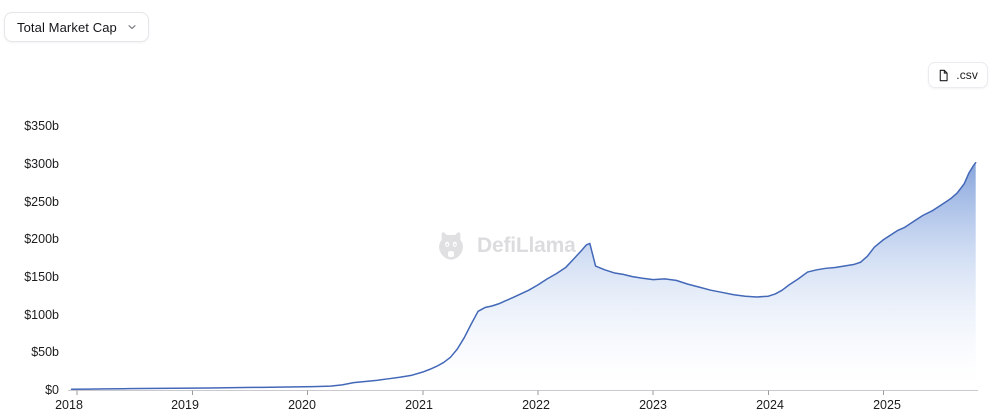 This screenshot has width=1000, height=418. I want to click on x-tick-label: 2020, so click(302, 405).